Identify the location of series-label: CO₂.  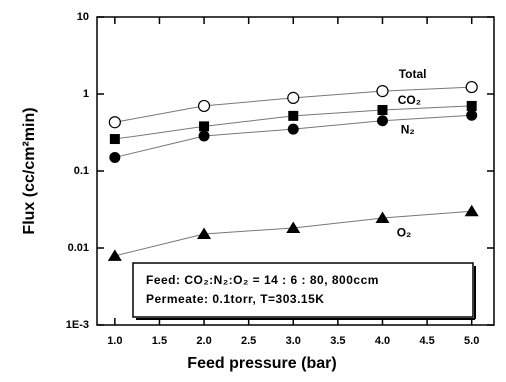
(409, 100).